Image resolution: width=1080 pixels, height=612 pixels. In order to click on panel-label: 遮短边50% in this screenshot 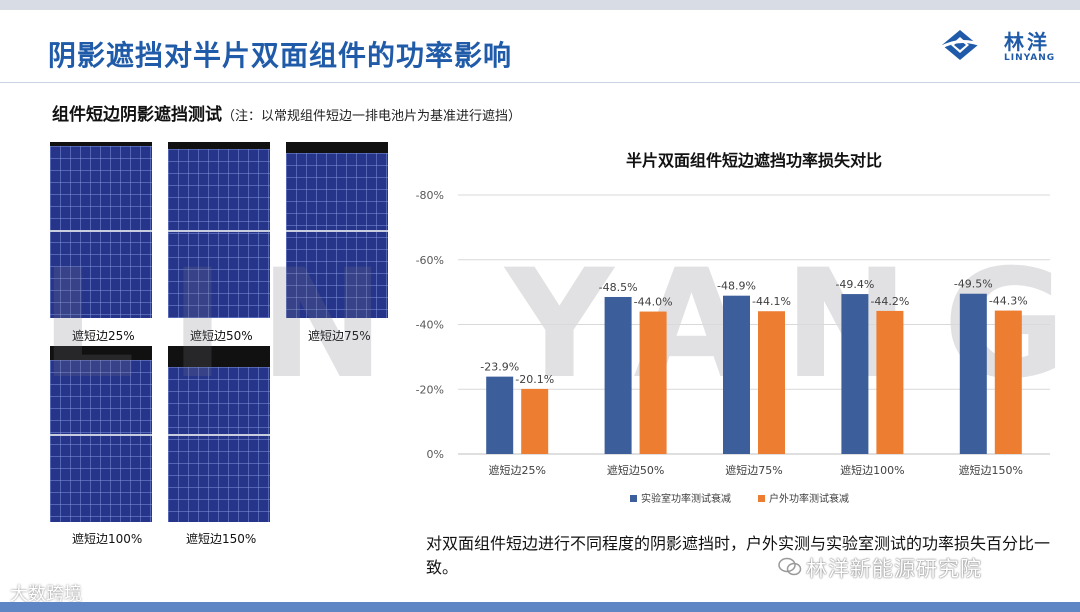, I will do `click(221, 336)`.